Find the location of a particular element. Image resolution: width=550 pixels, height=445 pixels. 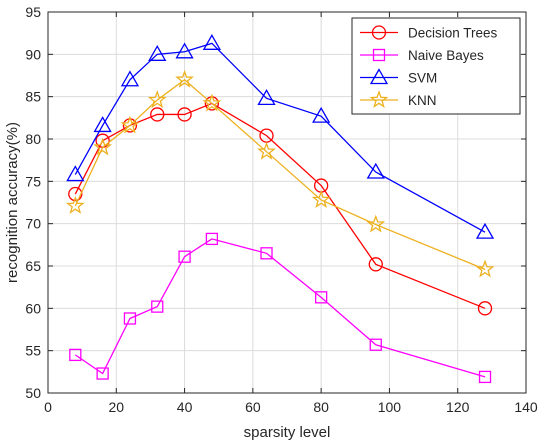

y-tick-label: 80 is located at coordinates (33, 139).